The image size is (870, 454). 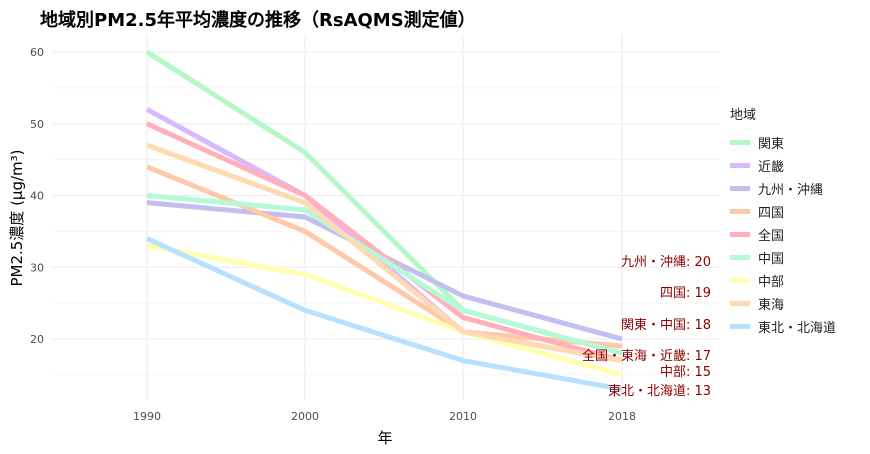 What do you see at coordinates (258, 20) in the screenshot?
I see `chart-title: 地域別PM2.5年平均濃度の推移（RsAQMS測定値）` at bounding box center [258, 20].